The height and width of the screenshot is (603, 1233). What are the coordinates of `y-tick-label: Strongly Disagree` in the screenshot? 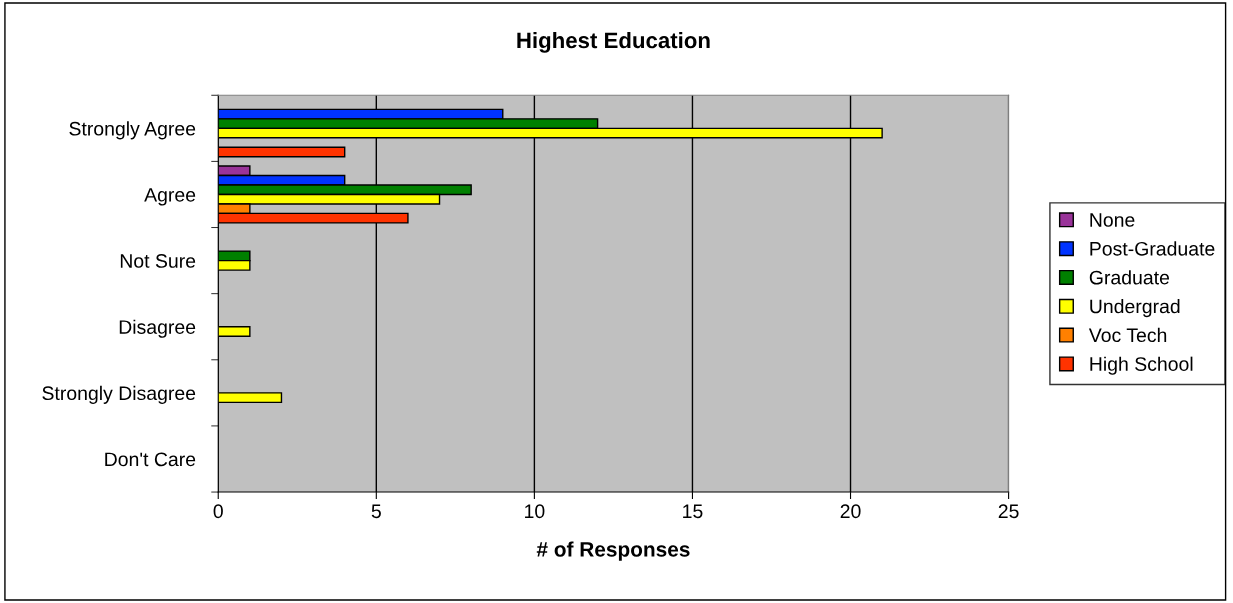 It's located at (119, 394).